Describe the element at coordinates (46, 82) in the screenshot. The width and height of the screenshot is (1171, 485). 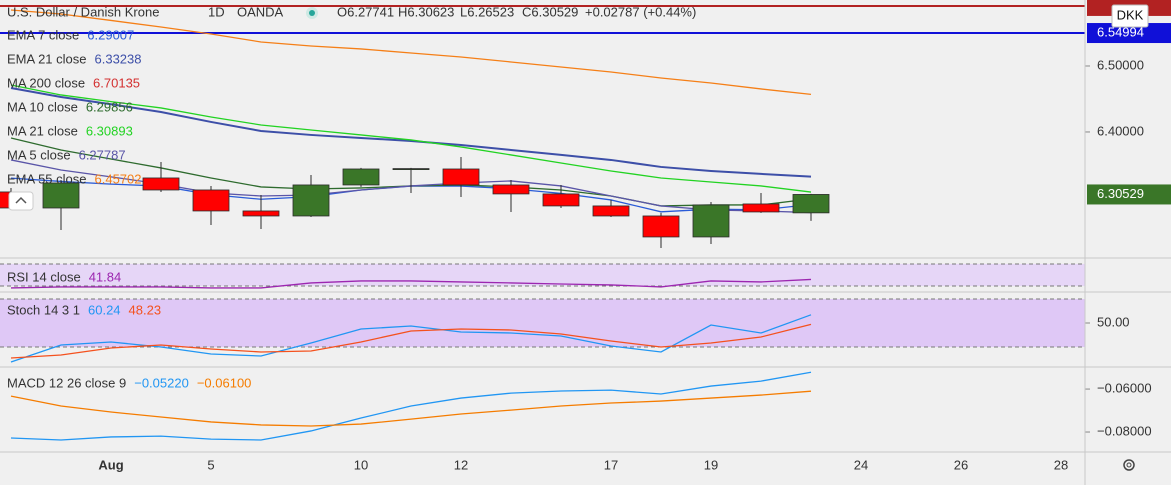
I see `legend-name: MA 200 close` at that location.